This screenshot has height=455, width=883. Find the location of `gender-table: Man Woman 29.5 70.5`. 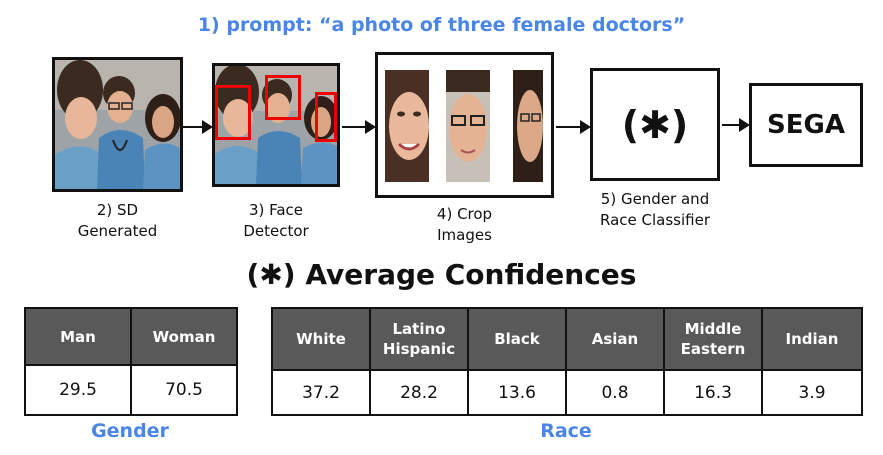

gender-table: Man Woman 29.5 70.5 is located at coordinates (131, 361).